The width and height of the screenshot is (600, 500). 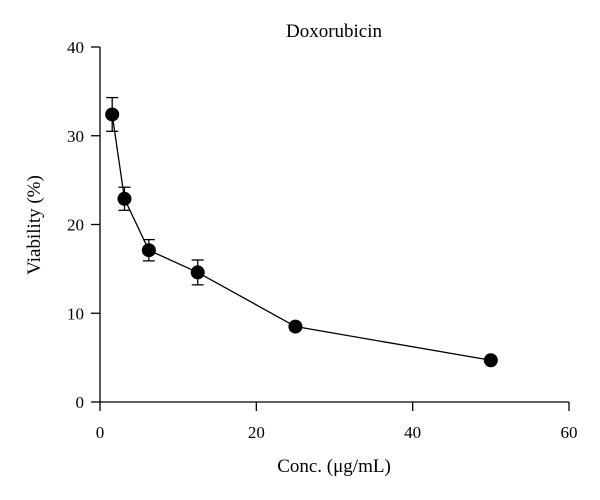 What do you see at coordinates (75, 47) in the screenshot?
I see `y-tick-label: 40` at bounding box center [75, 47].